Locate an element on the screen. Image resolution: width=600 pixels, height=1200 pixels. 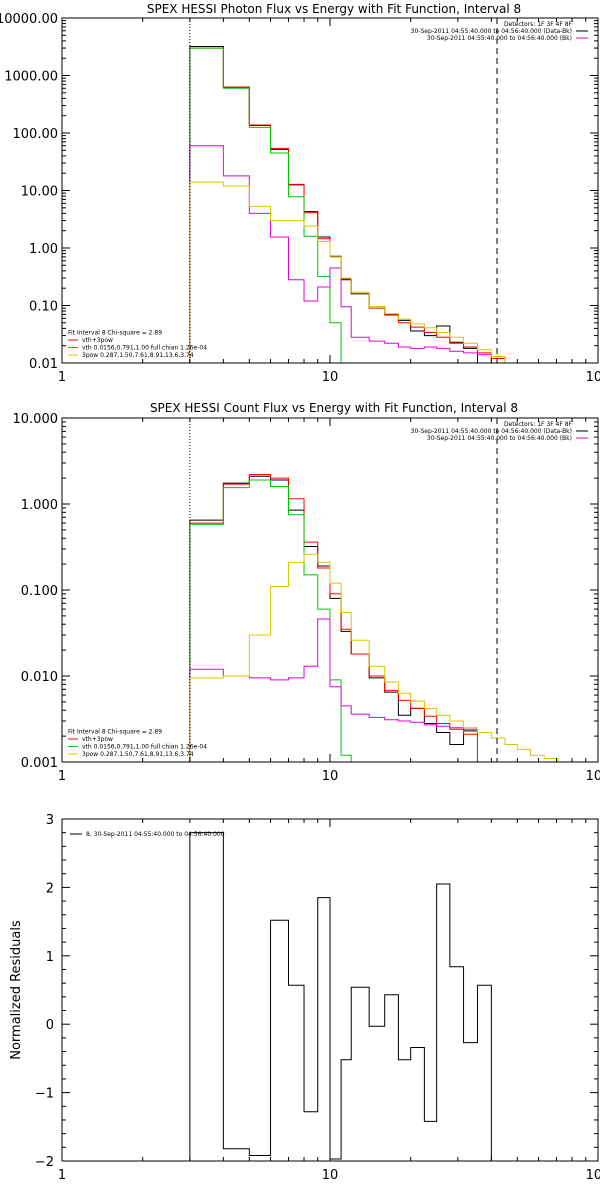
y-tick-label: 1 is located at coordinates (50, 957).